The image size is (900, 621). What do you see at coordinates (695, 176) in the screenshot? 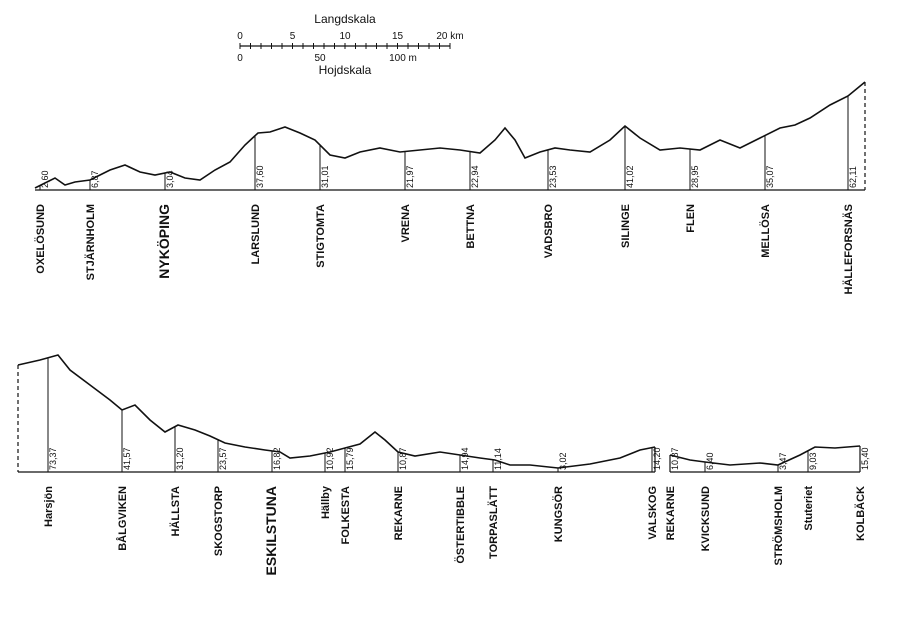
I see `station-height: 28,95` at bounding box center [695, 176].